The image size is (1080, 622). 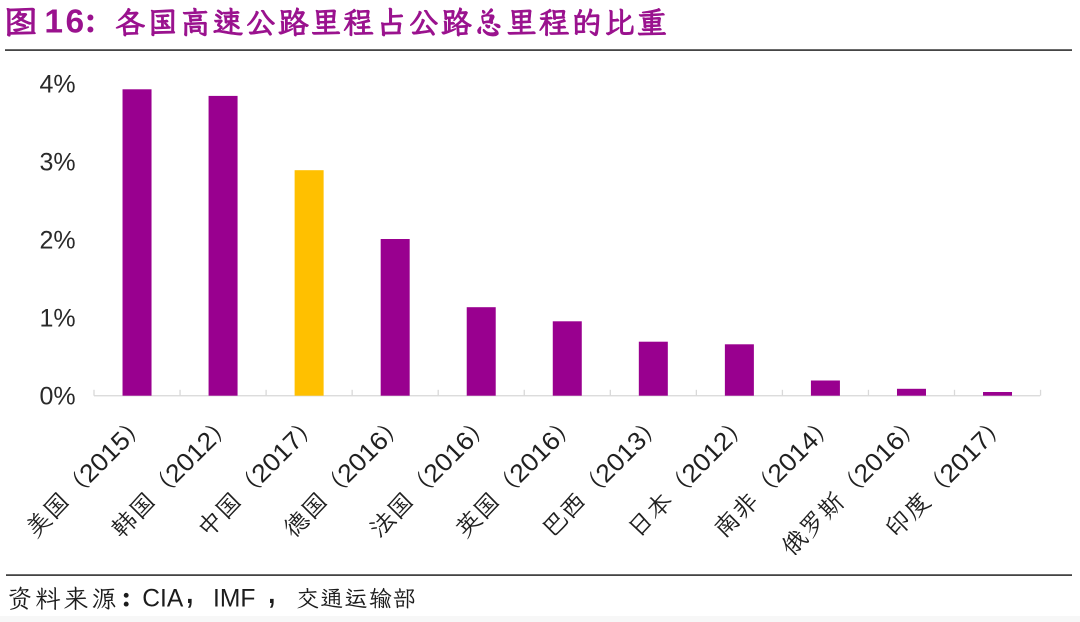 I want to click on svg-text: IMF, so click(x=234, y=598).